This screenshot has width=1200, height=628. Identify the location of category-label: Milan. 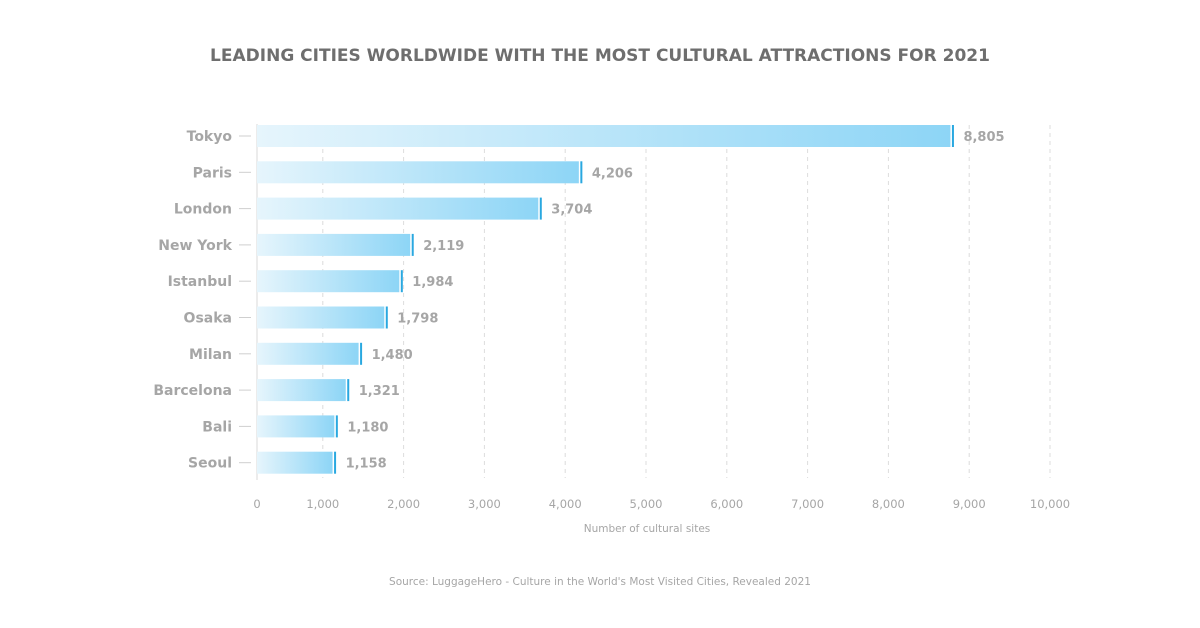
(210, 355).